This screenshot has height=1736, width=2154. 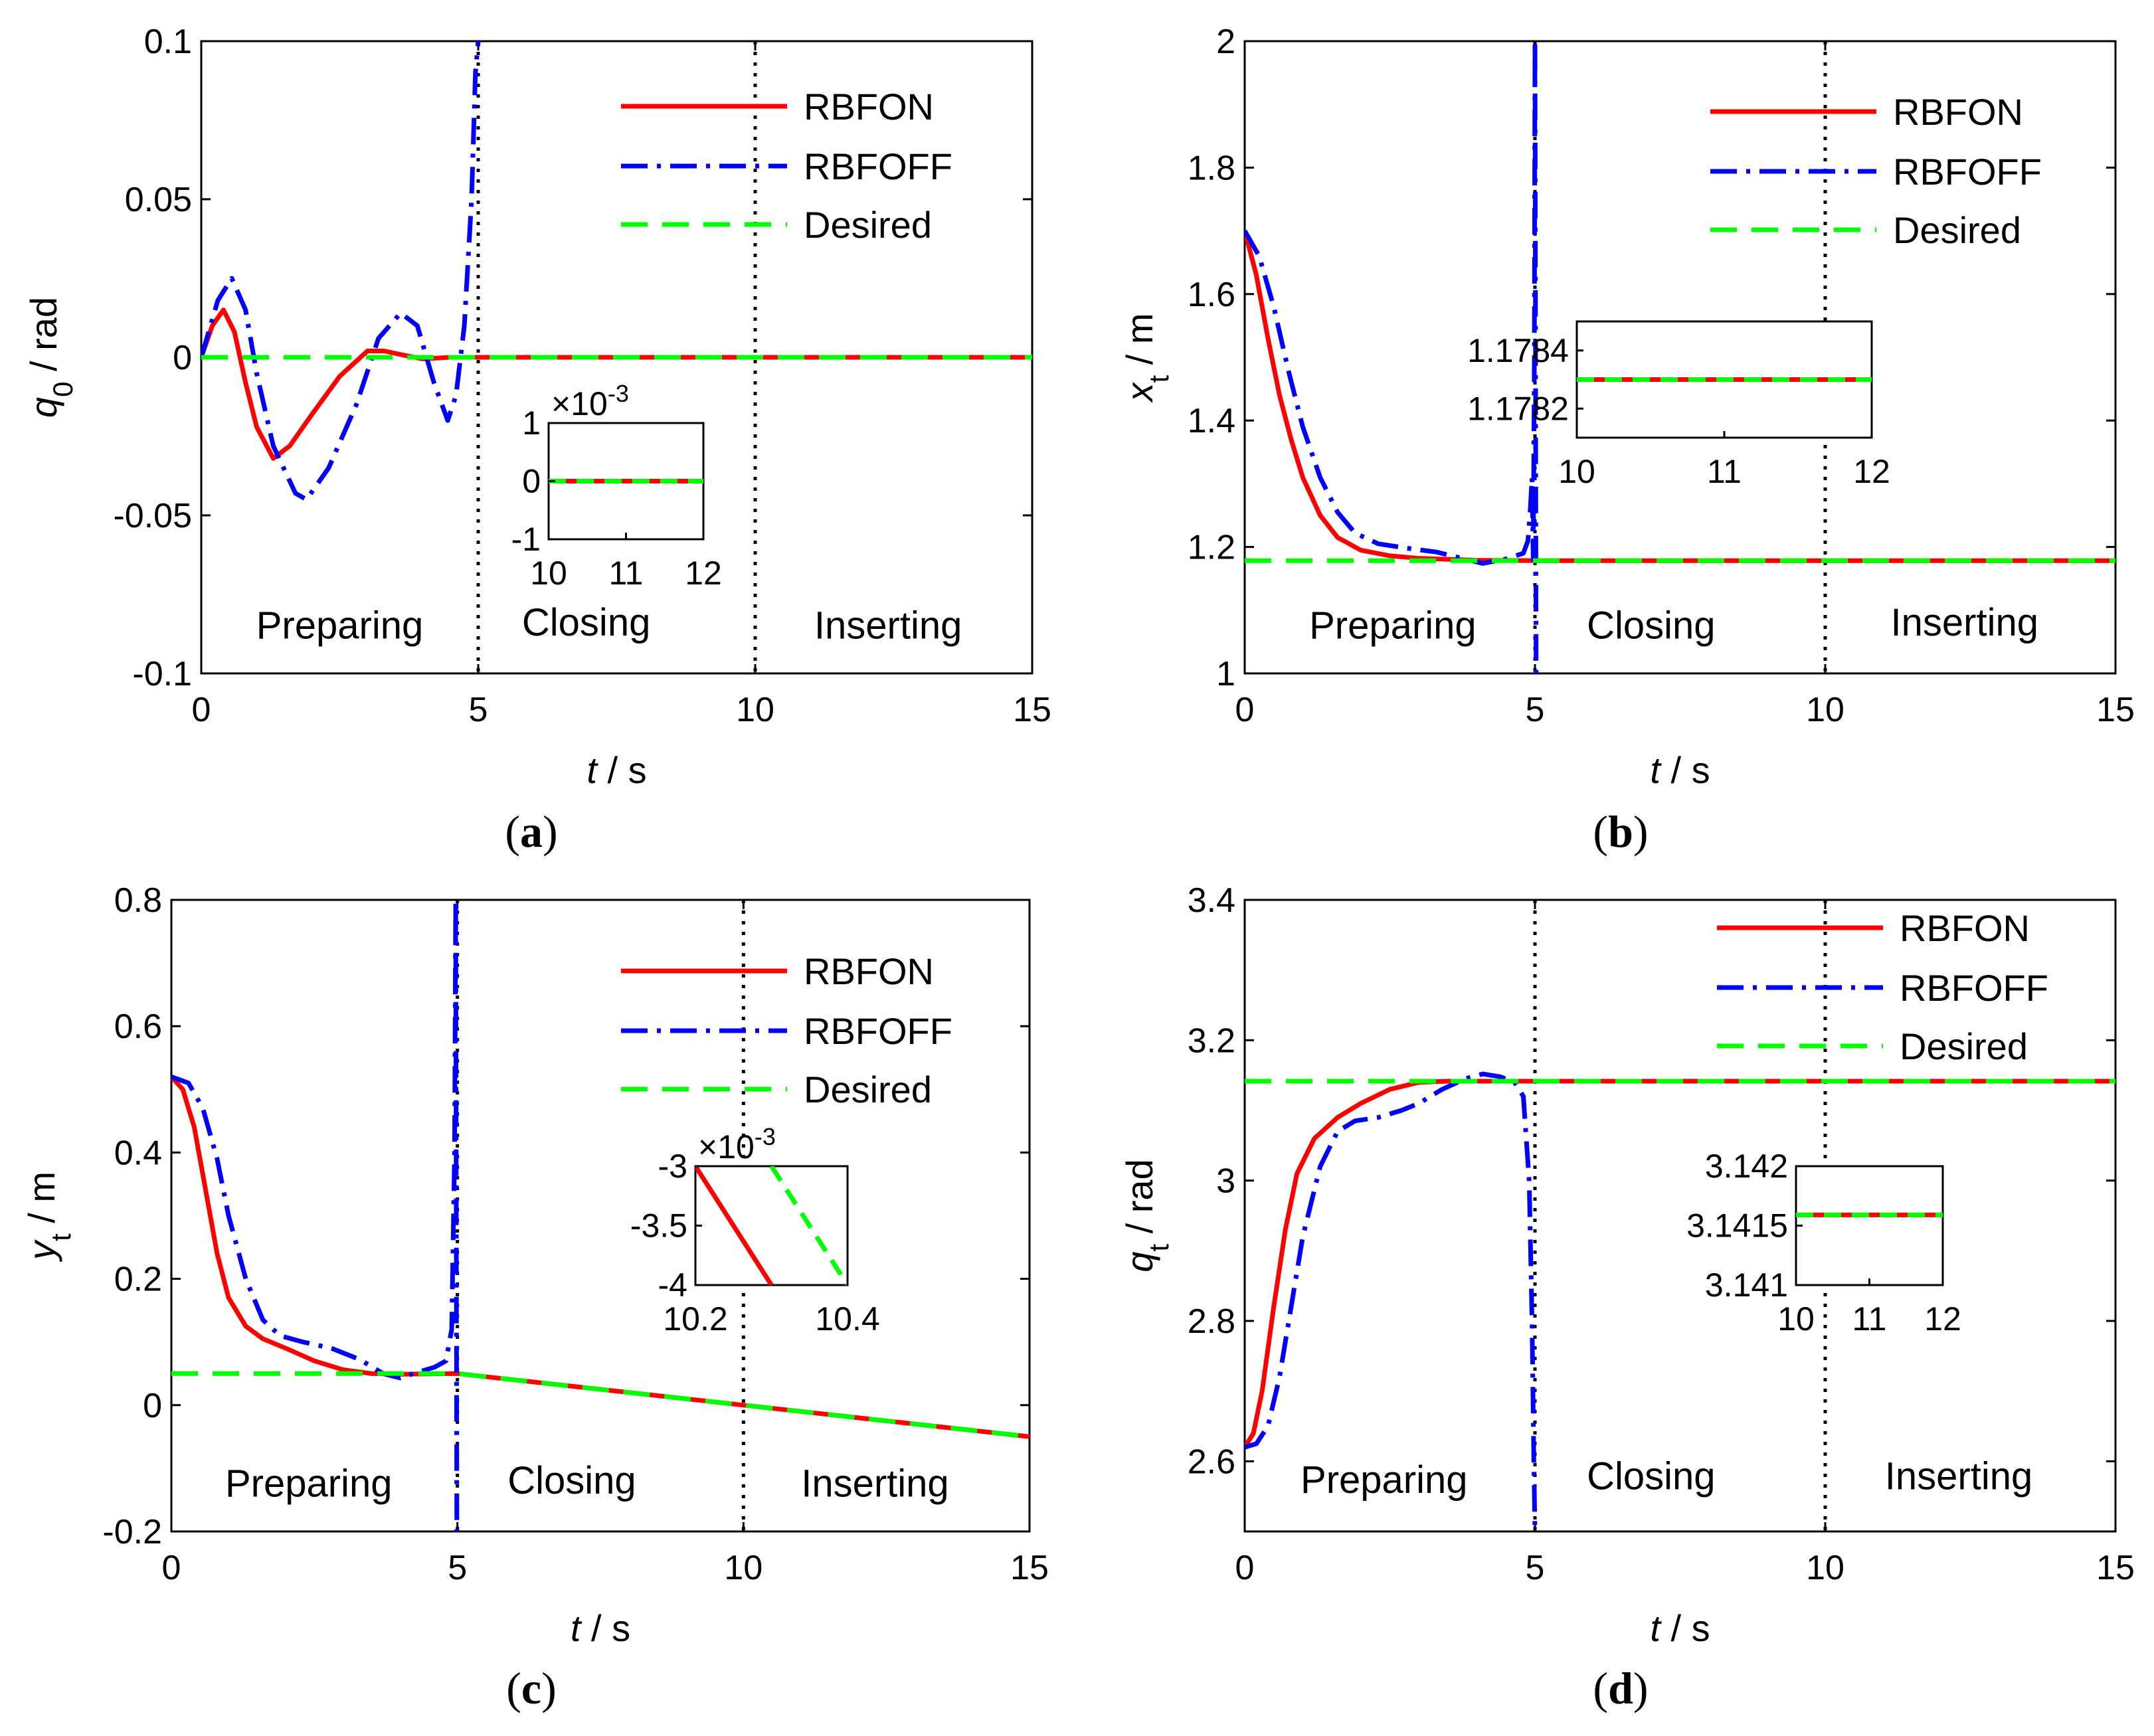 What do you see at coordinates (695, 1319) in the screenshot?
I see `inset-x-tick-label: 10.2` at bounding box center [695, 1319].